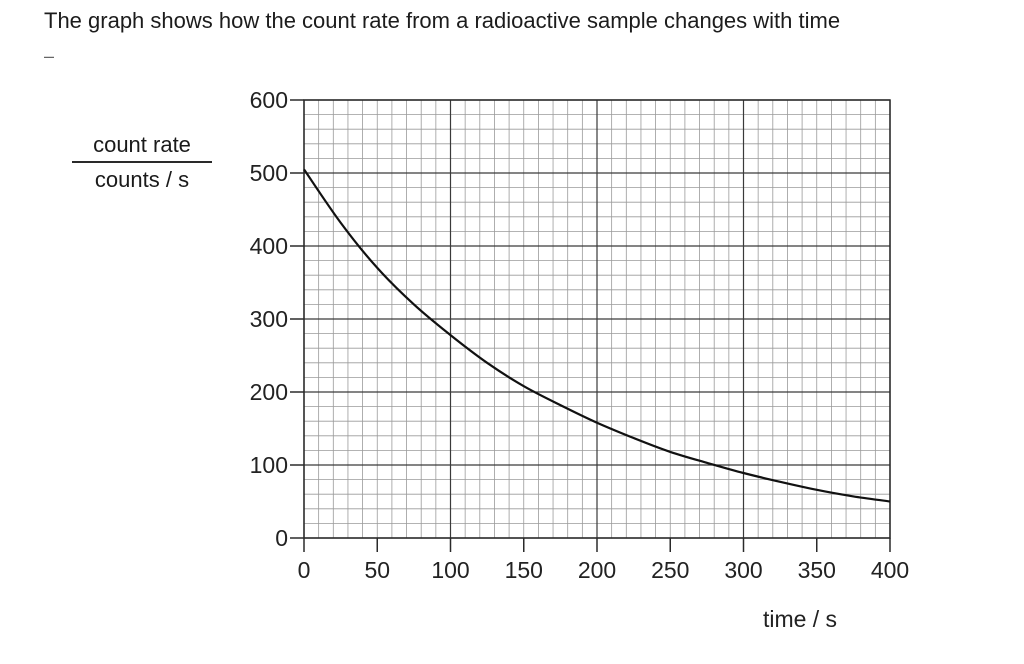  What do you see at coordinates (269, 246) in the screenshot?
I see `y-tick-label: 400` at bounding box center [269, 246].